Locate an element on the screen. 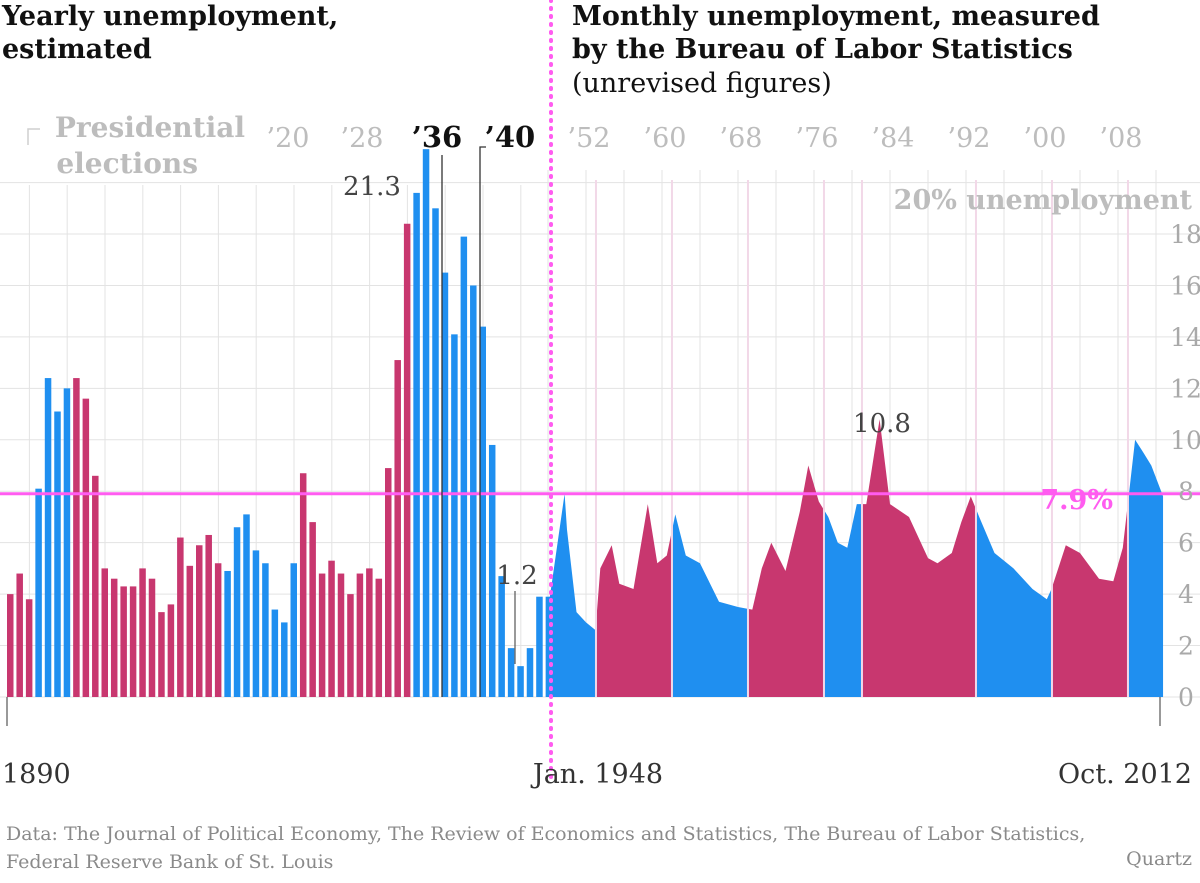  bar-1920 is located at coordinates (293, 630).